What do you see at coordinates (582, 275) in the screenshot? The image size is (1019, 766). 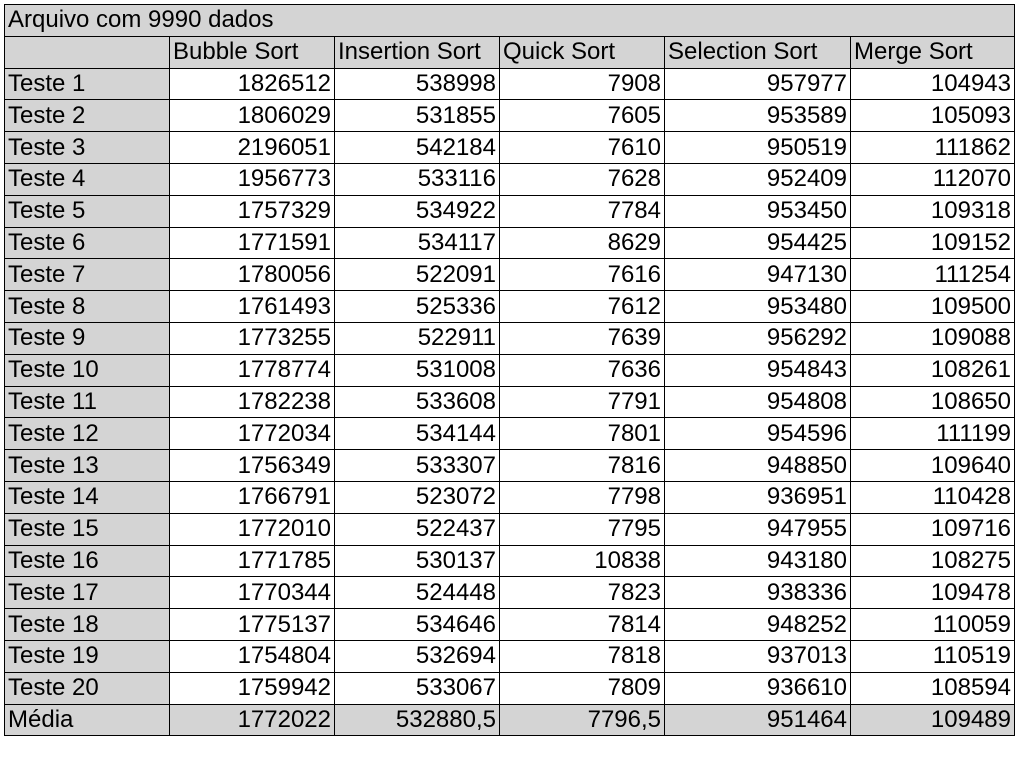 I see `table-cell: 7616` at bounding box center [582, 275].